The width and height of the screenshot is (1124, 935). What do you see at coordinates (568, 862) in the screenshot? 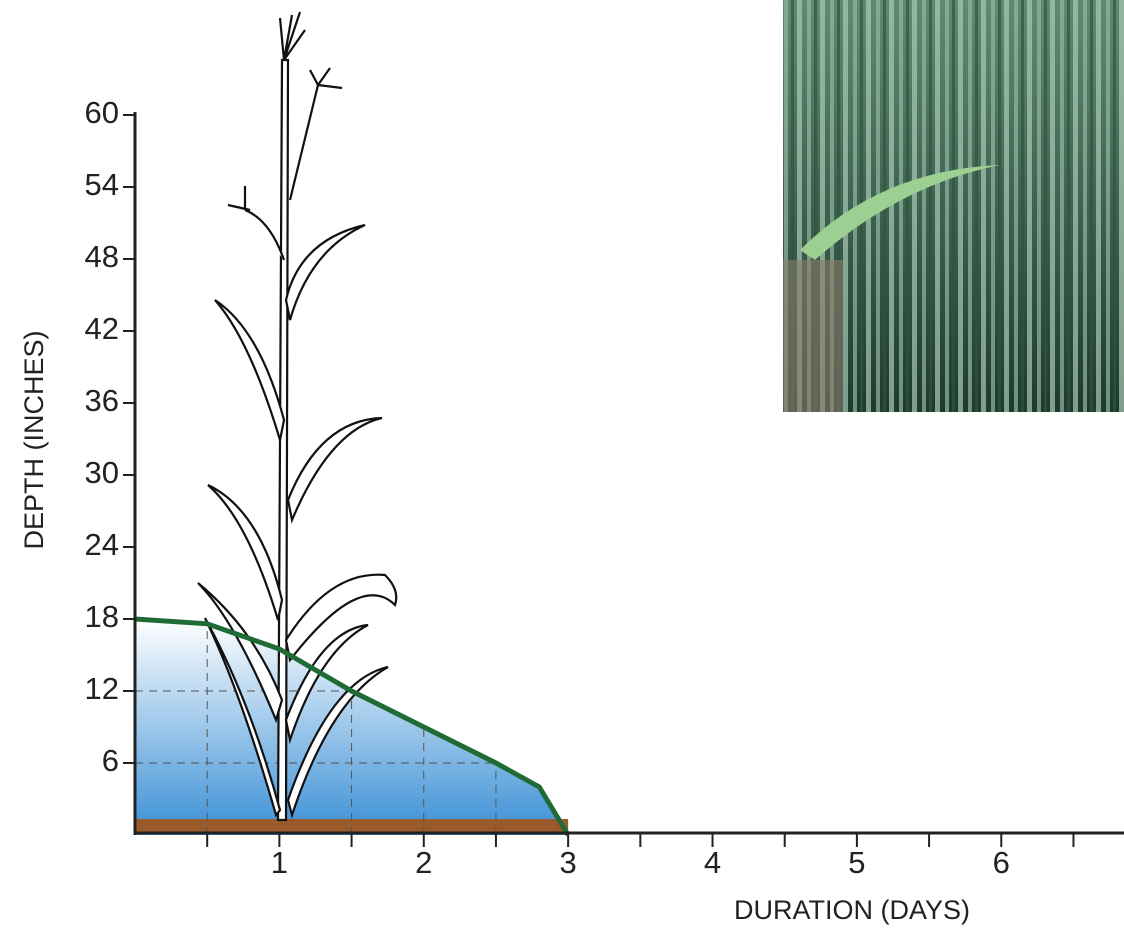
I see `x-tick-label: 3` at bounding box center [568, 862].